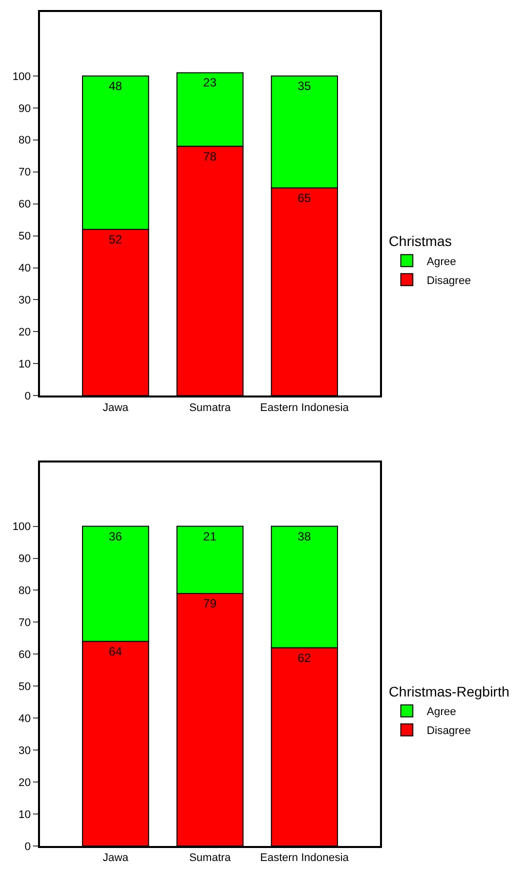 The height and width of the screenshot is (876, 522). What do you see at coordinates (305, 197) in the screenshot?
I see `data-label: 65` at bounding box center [305, 197].